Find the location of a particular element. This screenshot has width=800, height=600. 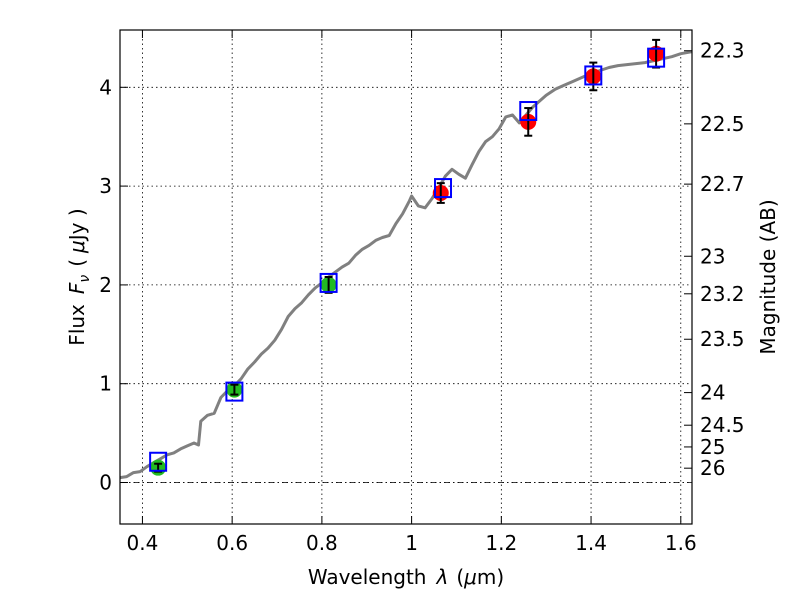

y-axis-label: FluxFν(μJy ) is located at coordinates (79, 276).